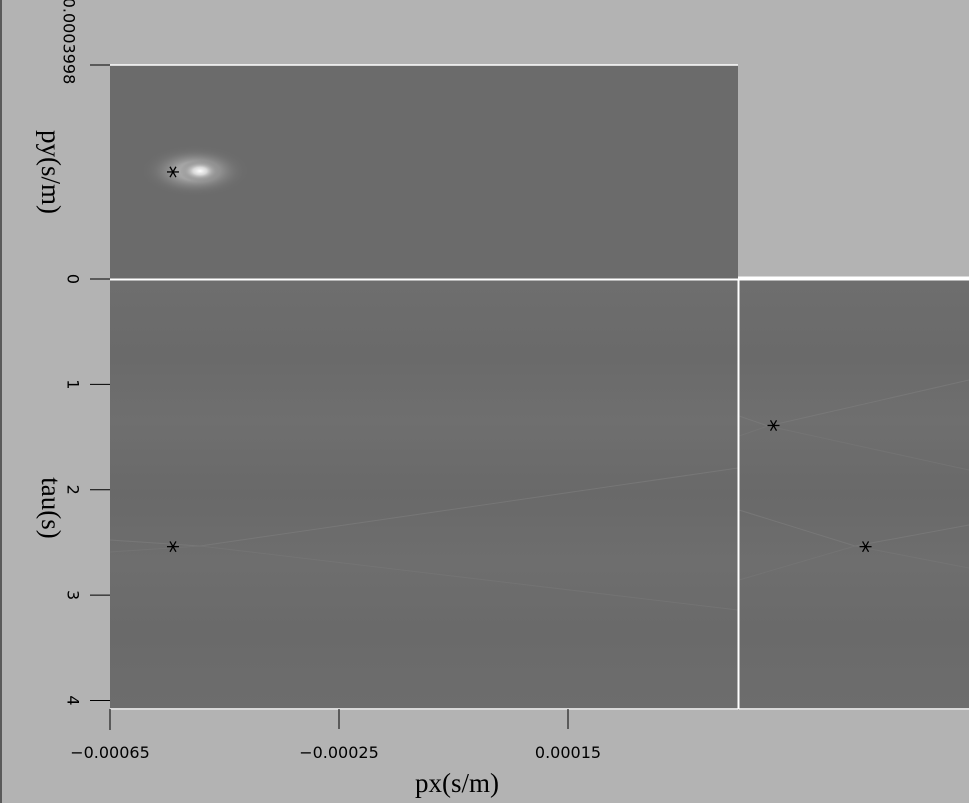  I want to click on px-py-event-marker, so click(172, 172).